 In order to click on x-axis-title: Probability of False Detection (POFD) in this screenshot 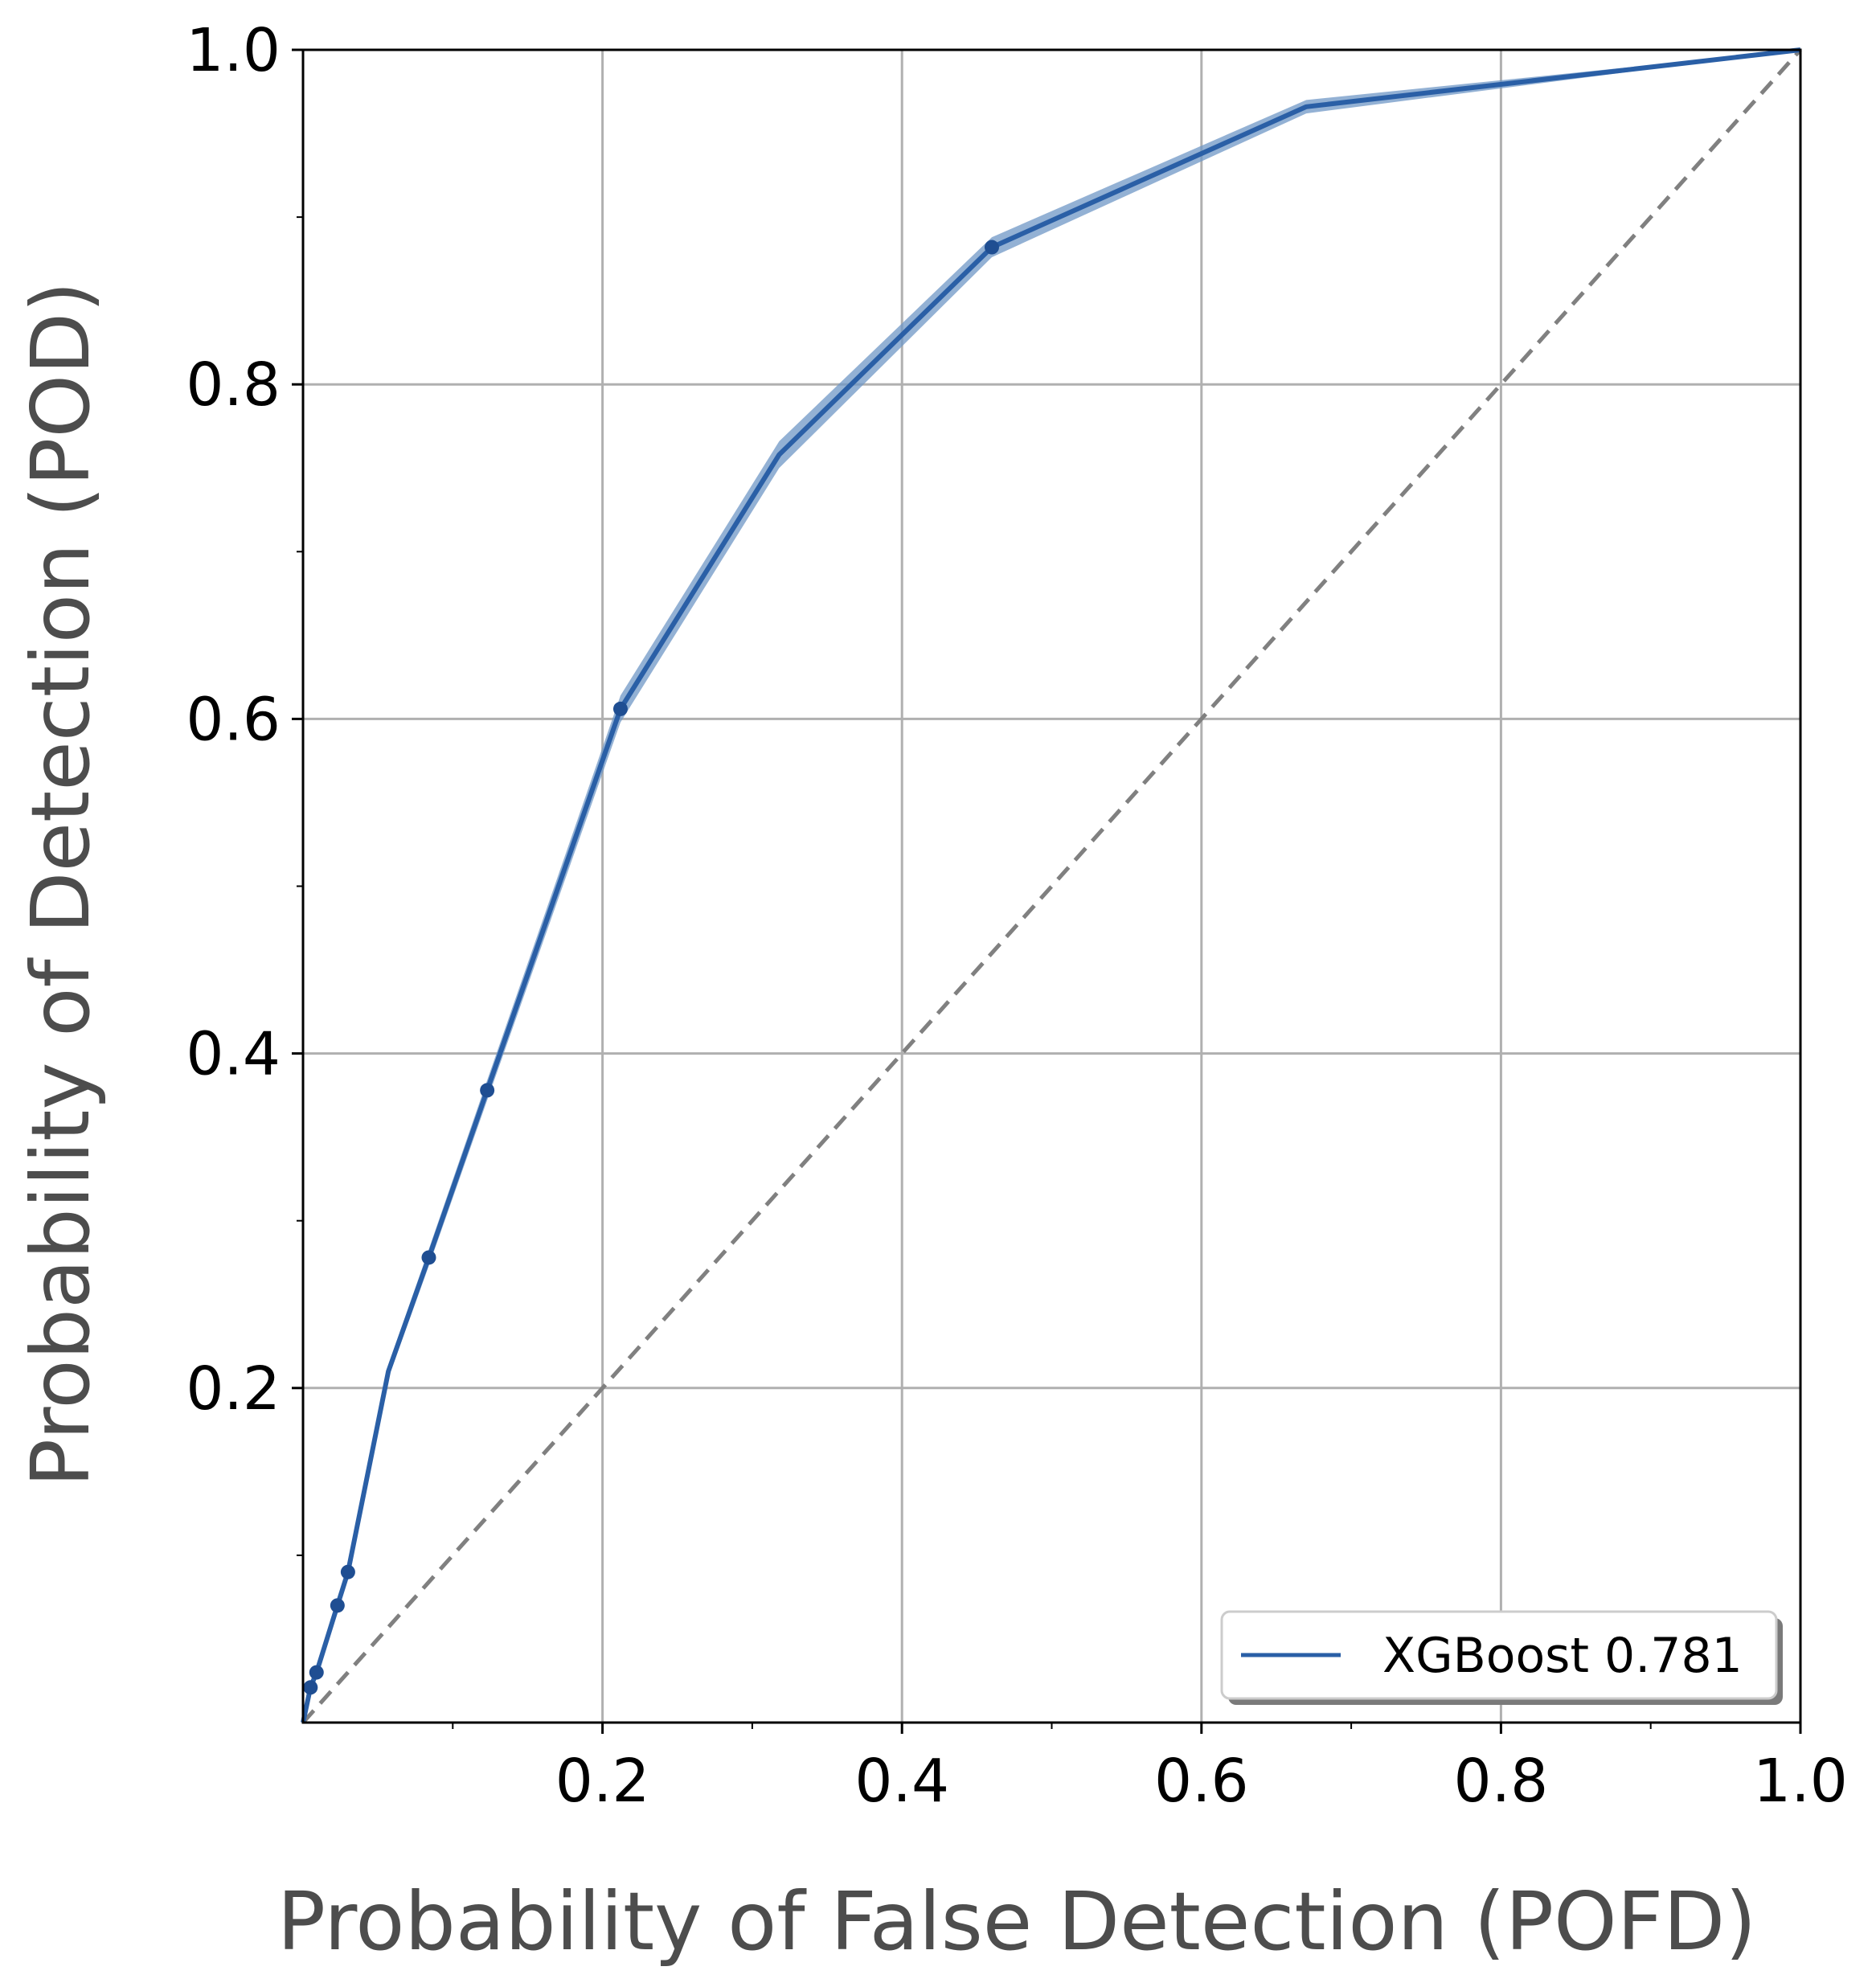, I will do `click(1017, 1921)`.